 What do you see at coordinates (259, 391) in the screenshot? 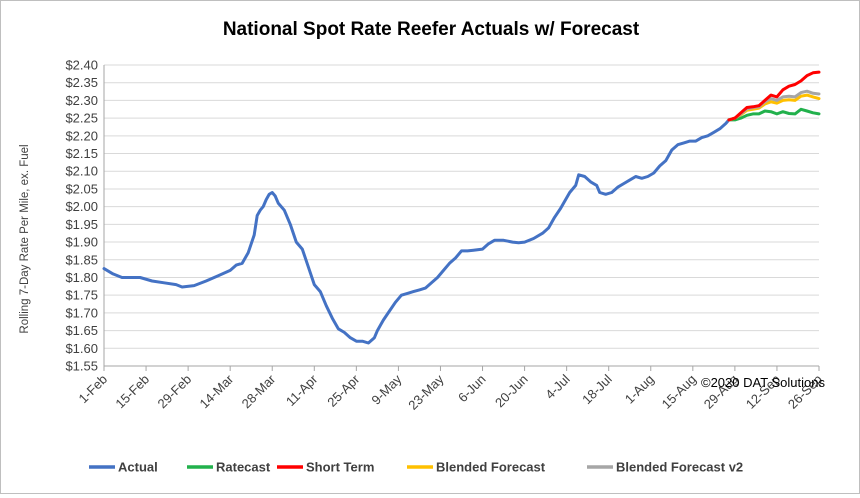
I see `x-tick-label: 28-Mar` at bounding box center [259, 391].